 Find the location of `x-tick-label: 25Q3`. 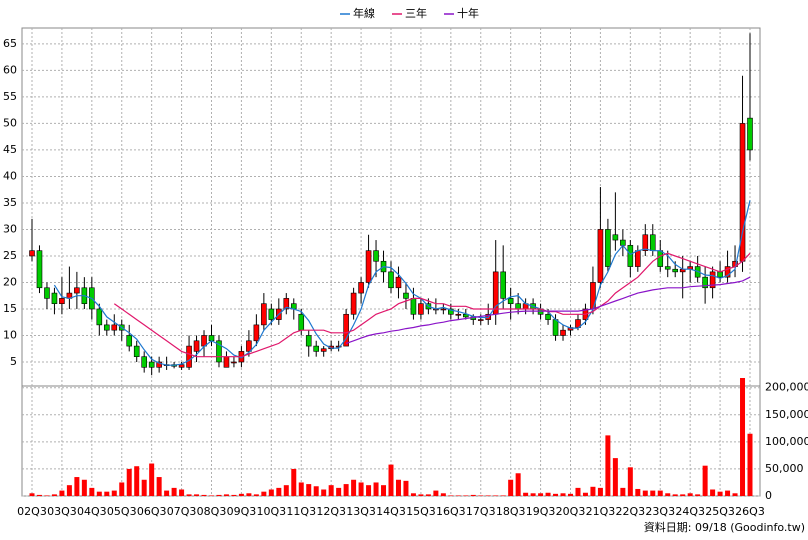

x-tick-label: 25Q3 is located at coordinates (720, 511).